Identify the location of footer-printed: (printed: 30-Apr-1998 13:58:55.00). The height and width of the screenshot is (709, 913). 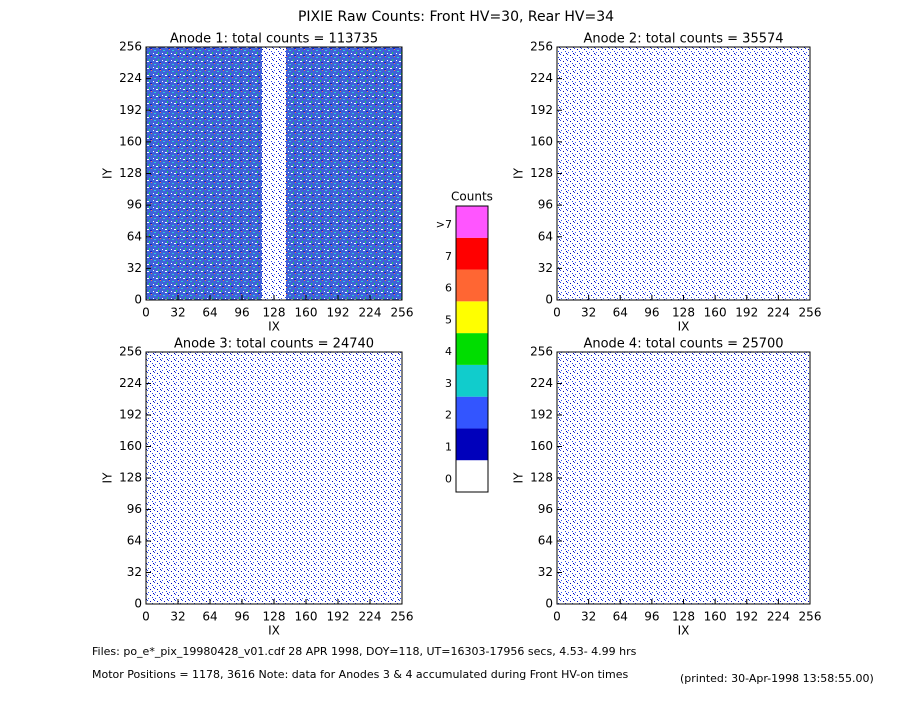
(777, 678).